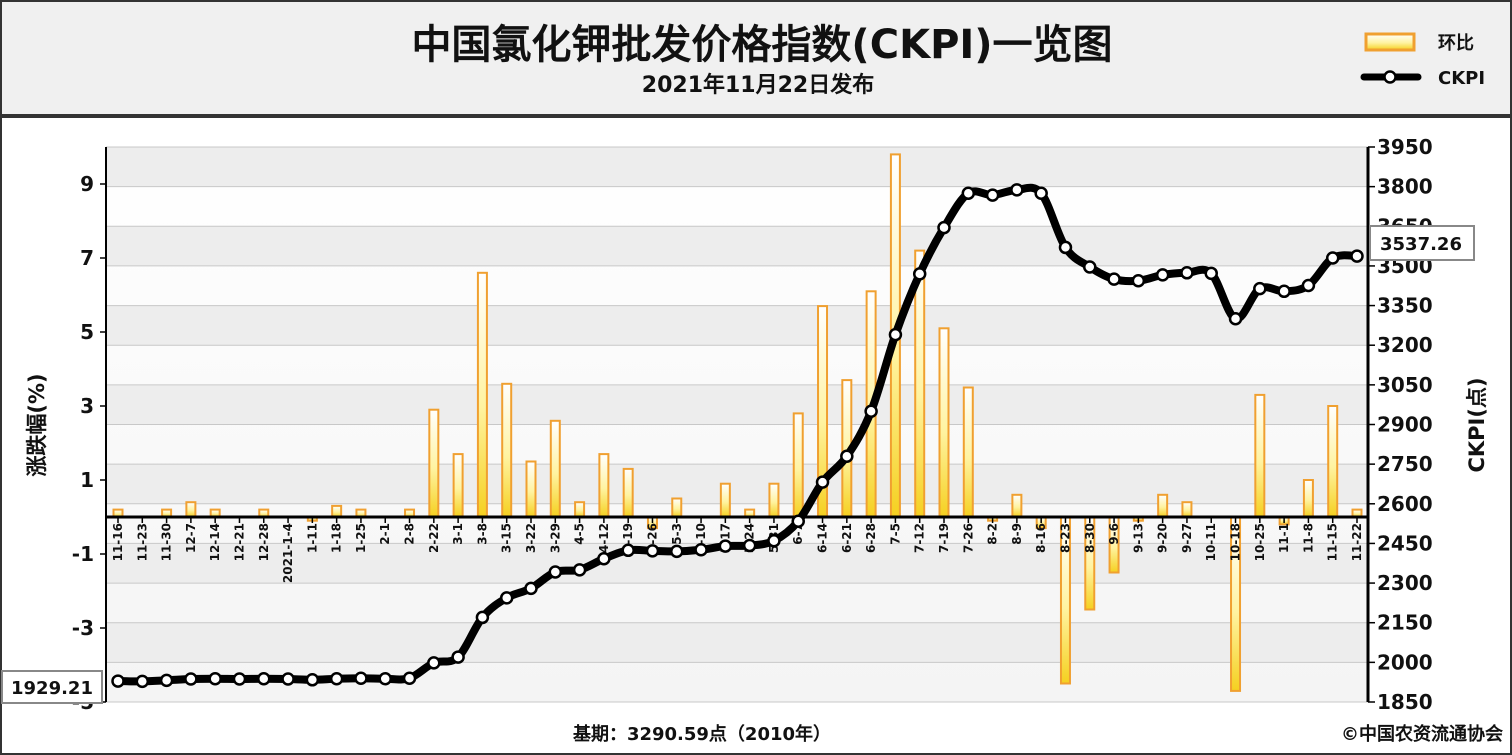  Describe the element at coordinates (895, 534) in the screenshot. I see `x-tick-label: 7-5` at that location.